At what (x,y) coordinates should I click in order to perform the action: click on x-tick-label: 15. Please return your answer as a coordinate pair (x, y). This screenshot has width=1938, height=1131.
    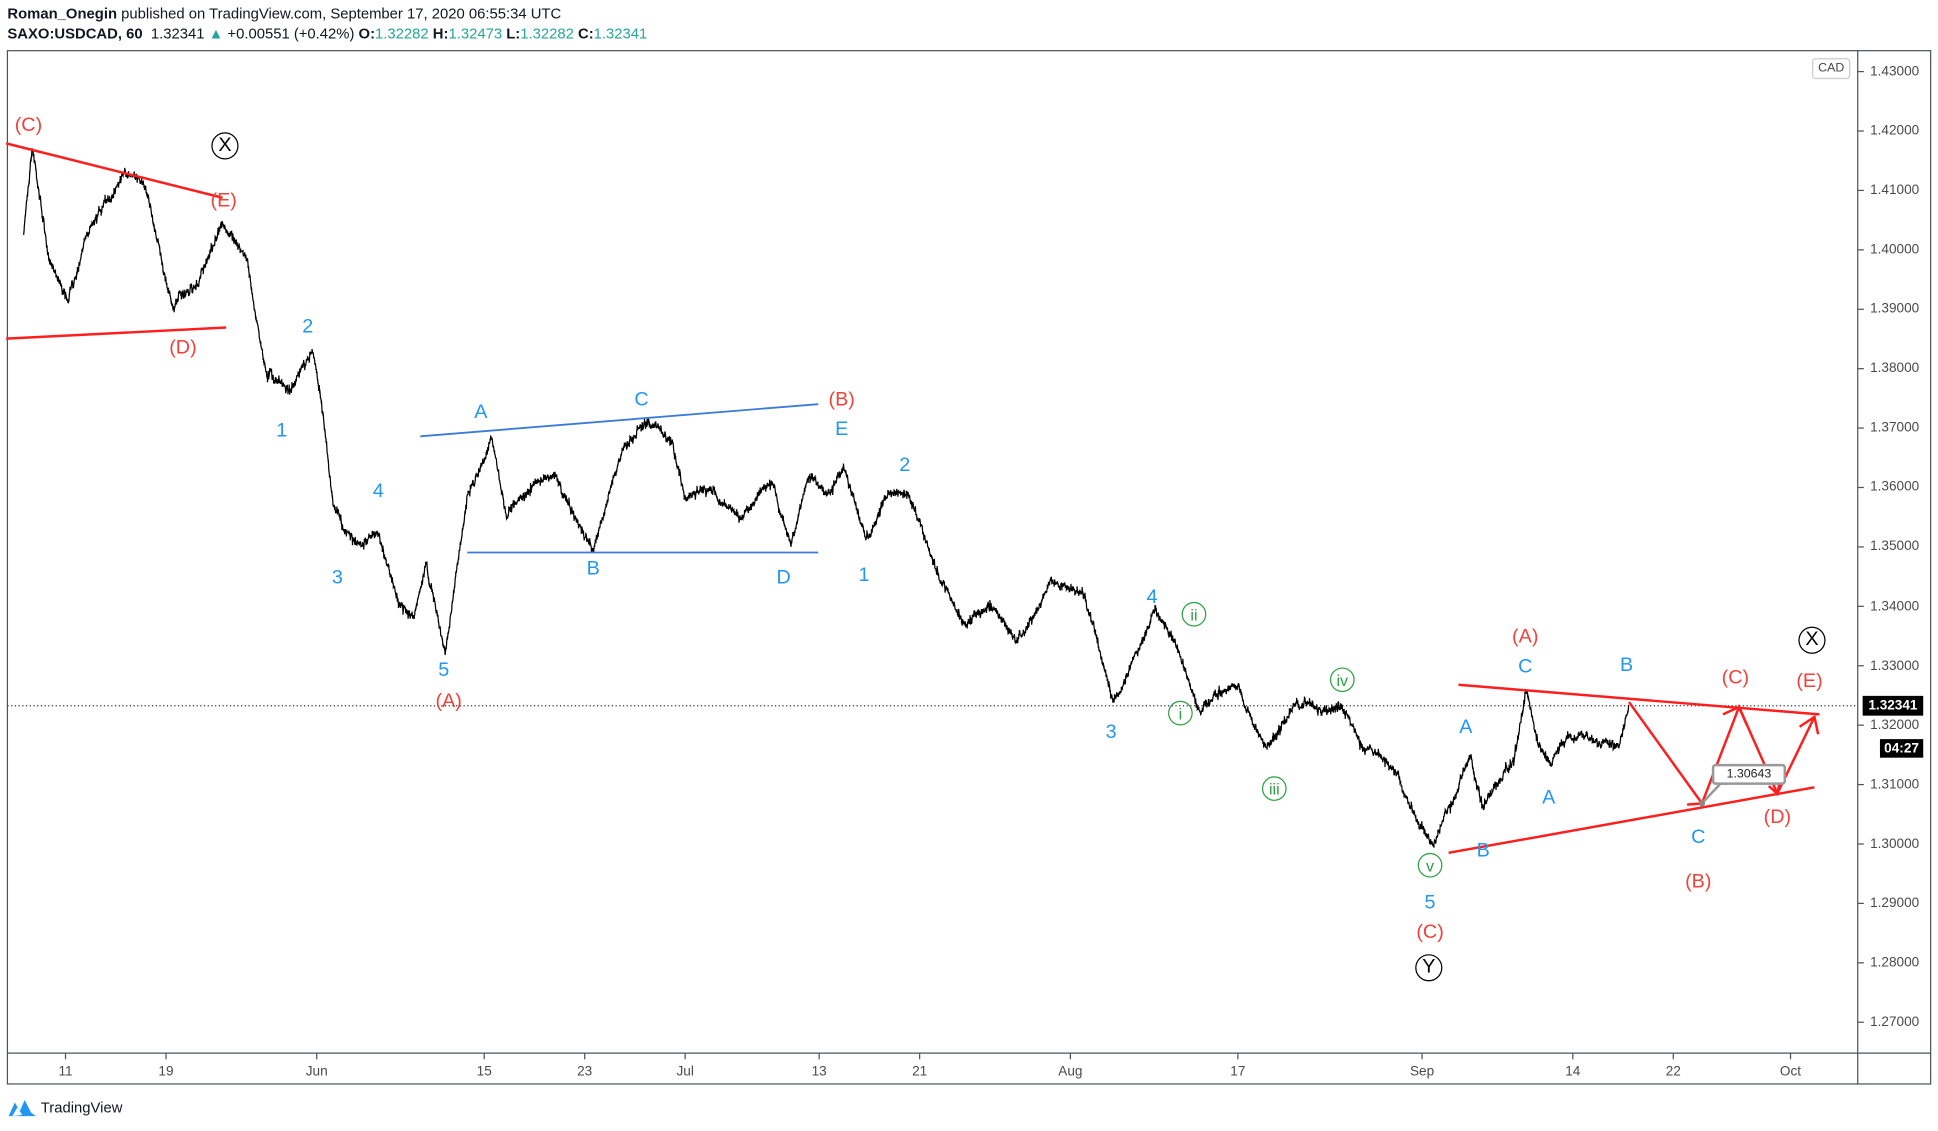
    Looking at the image, I should click on (484, 1072).